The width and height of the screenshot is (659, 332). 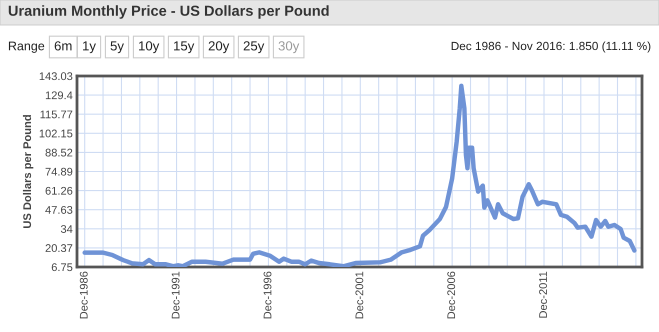 What do you see at coordinates (184, 47) in the screenshot?
I see `text: 15y` at bounding box center [184, 47].